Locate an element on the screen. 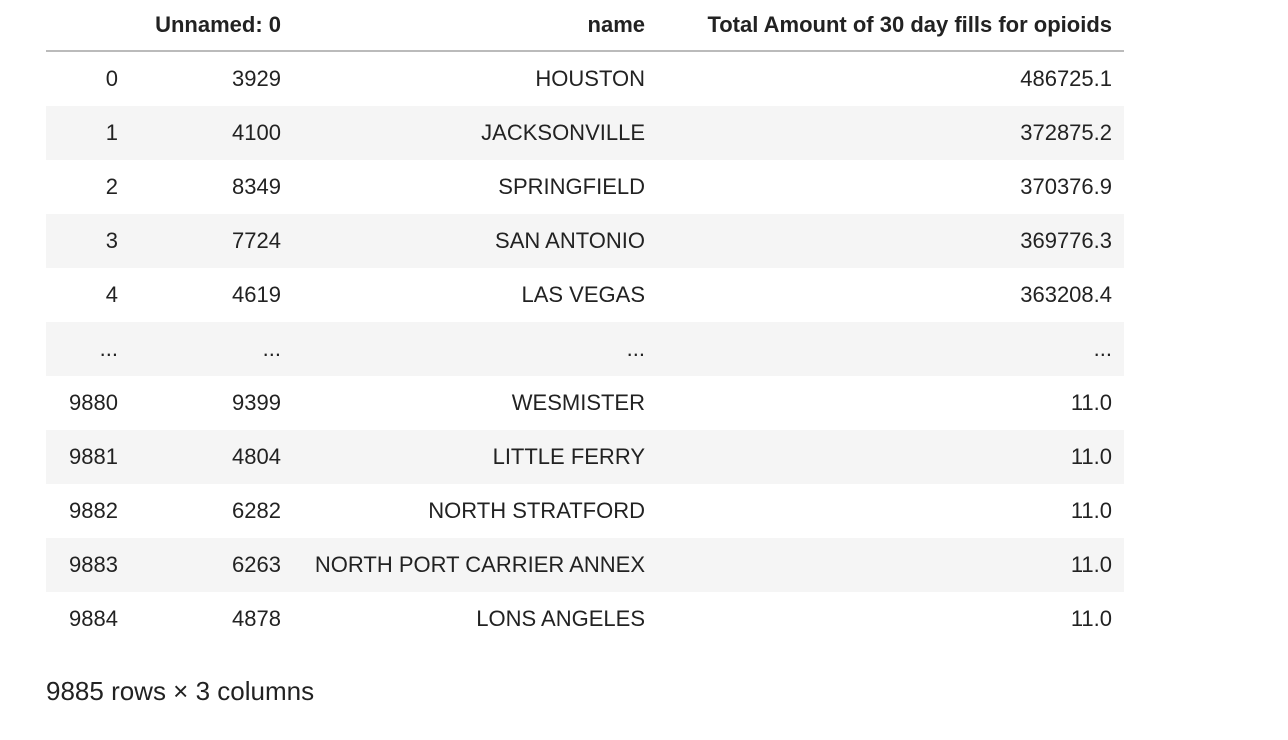  table-cell: 9399 is located at coordinates (256, 402).